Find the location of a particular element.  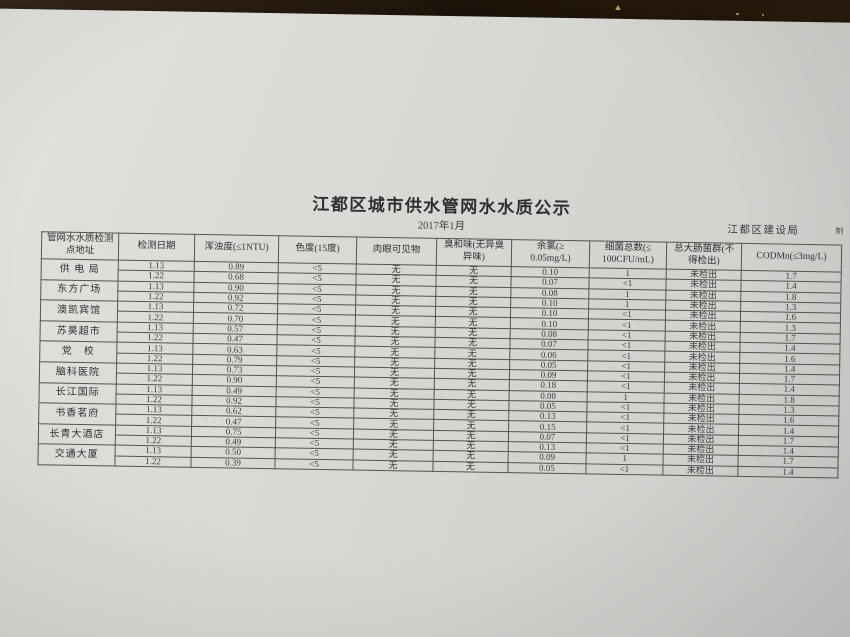

cell-location: 党 校 is located at coordinates (78, 352).